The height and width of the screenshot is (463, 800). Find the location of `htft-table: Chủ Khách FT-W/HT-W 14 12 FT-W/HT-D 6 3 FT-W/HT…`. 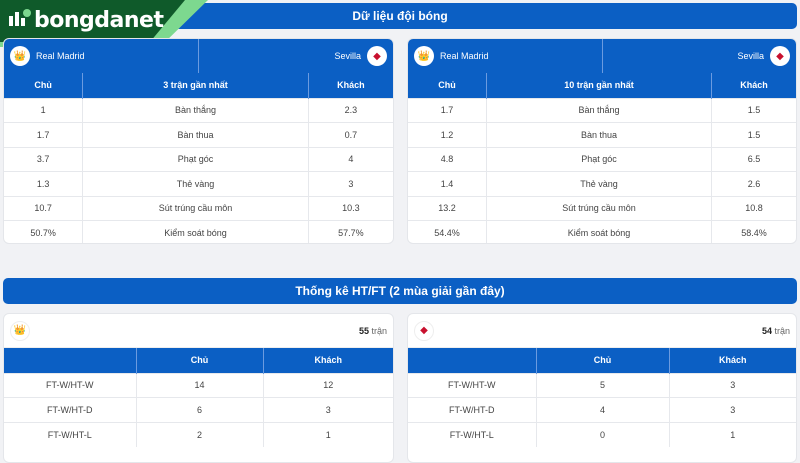

htft-table: Chủ Khách FT-W/HT-W 14 12 FT-W/HT-D 6 3 FT-W/HT… is located at coordinates (198, 397).